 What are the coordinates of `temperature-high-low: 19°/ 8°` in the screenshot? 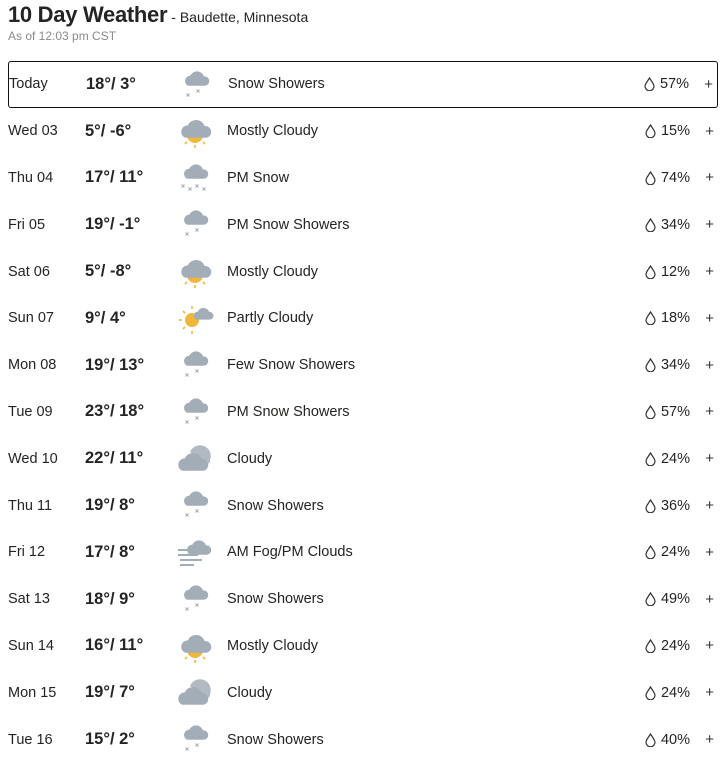 It's located at (110, 505).